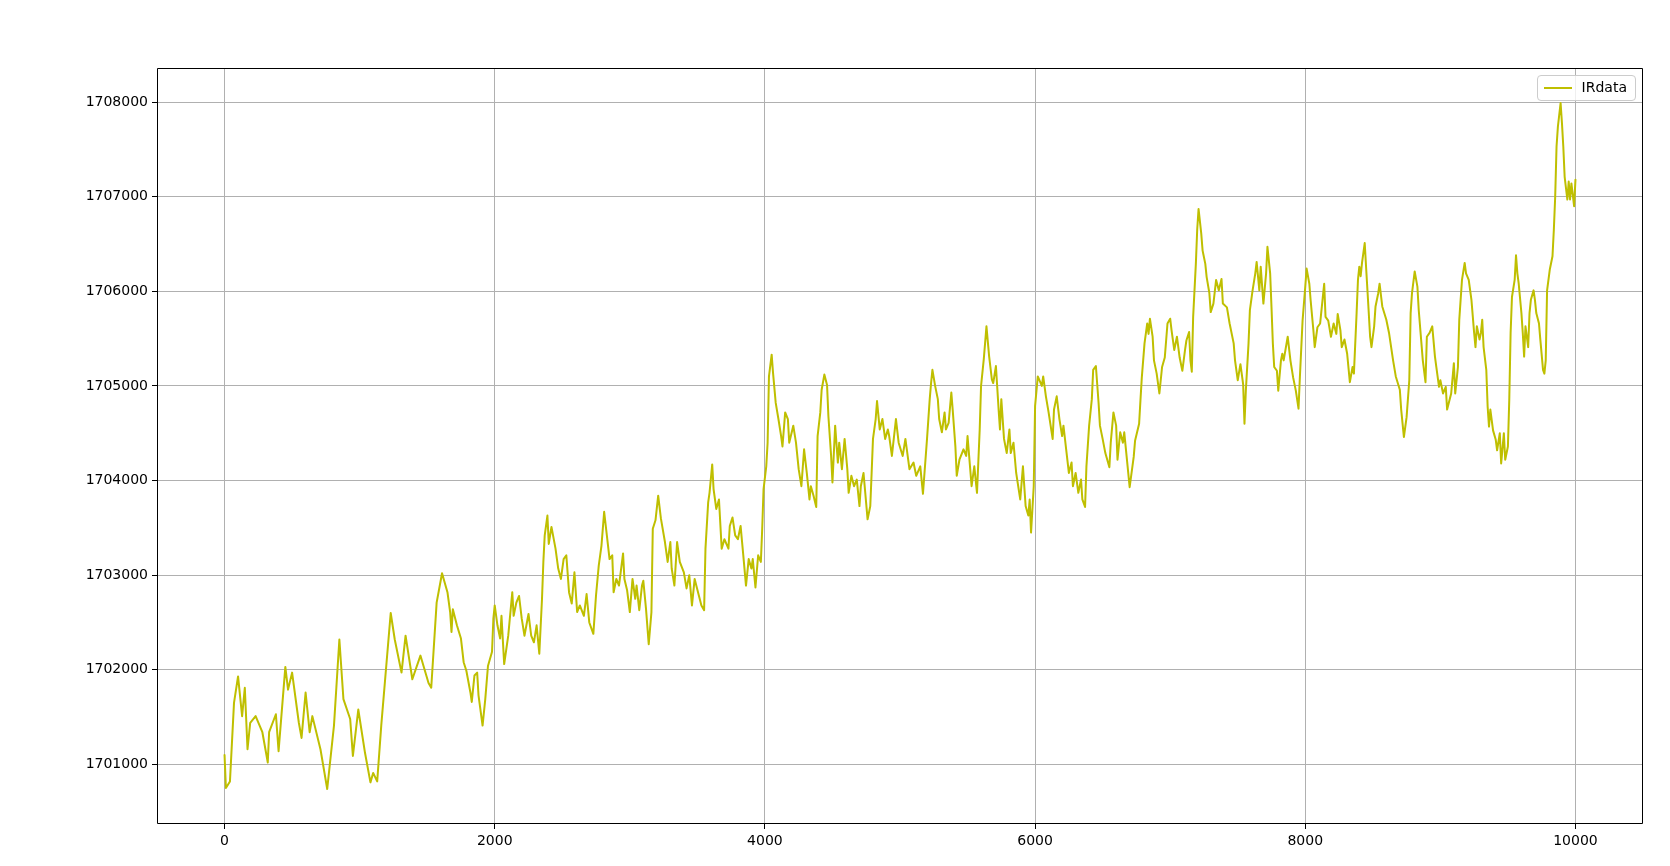 The width and height of the screenshot is (1670, 866). I want to click on y-tick-label: 1702000, so click(116, 668).